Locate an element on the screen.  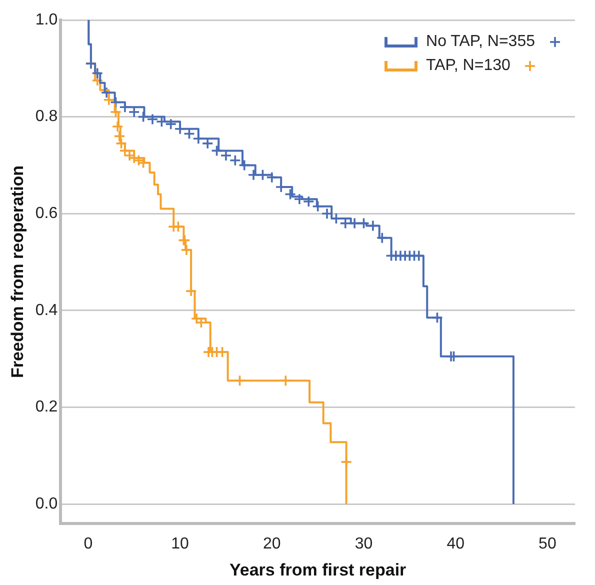
y-tick-label: 0.6 is located at coordinates (46, 213).